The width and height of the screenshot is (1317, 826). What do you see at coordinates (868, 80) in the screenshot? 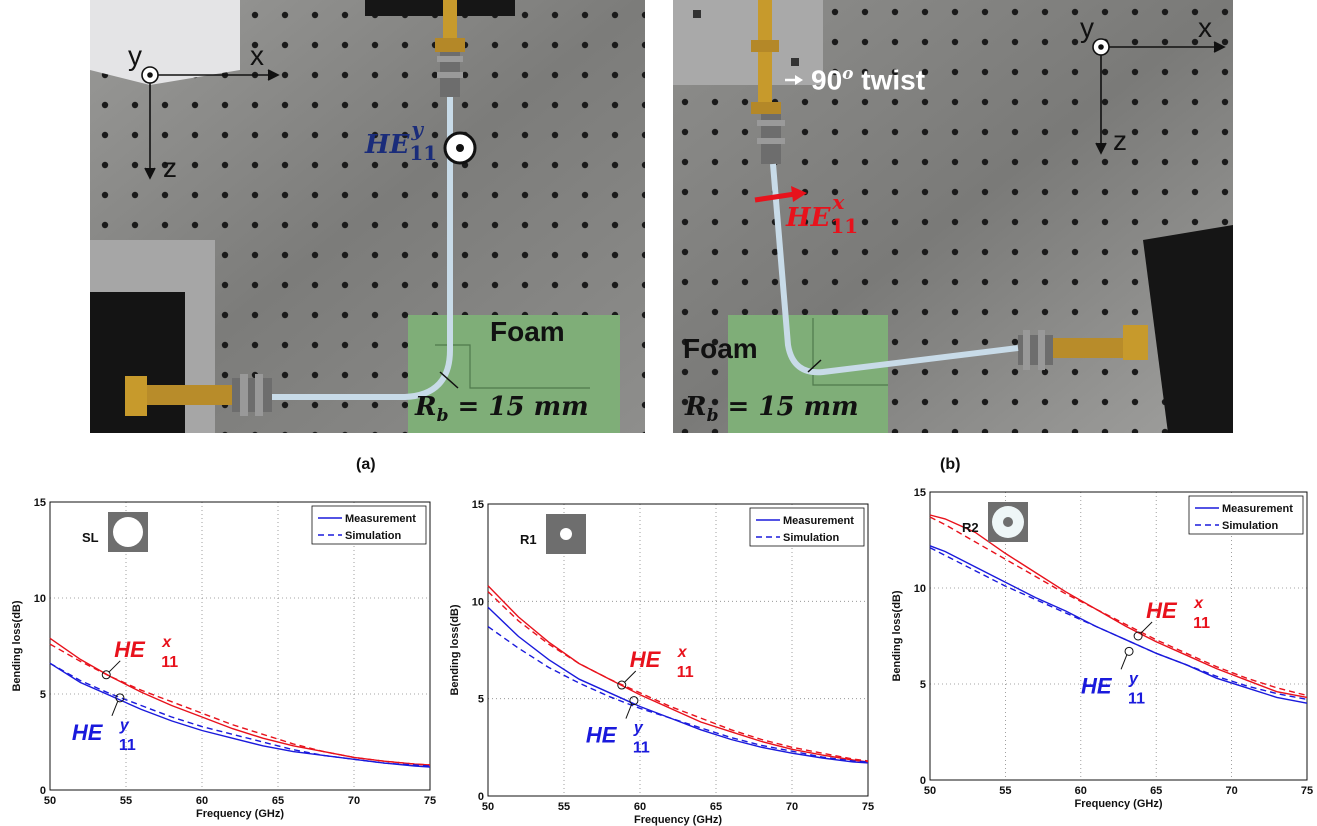
I see `twist-label: 90o twist` at bounding box center [868, 80].